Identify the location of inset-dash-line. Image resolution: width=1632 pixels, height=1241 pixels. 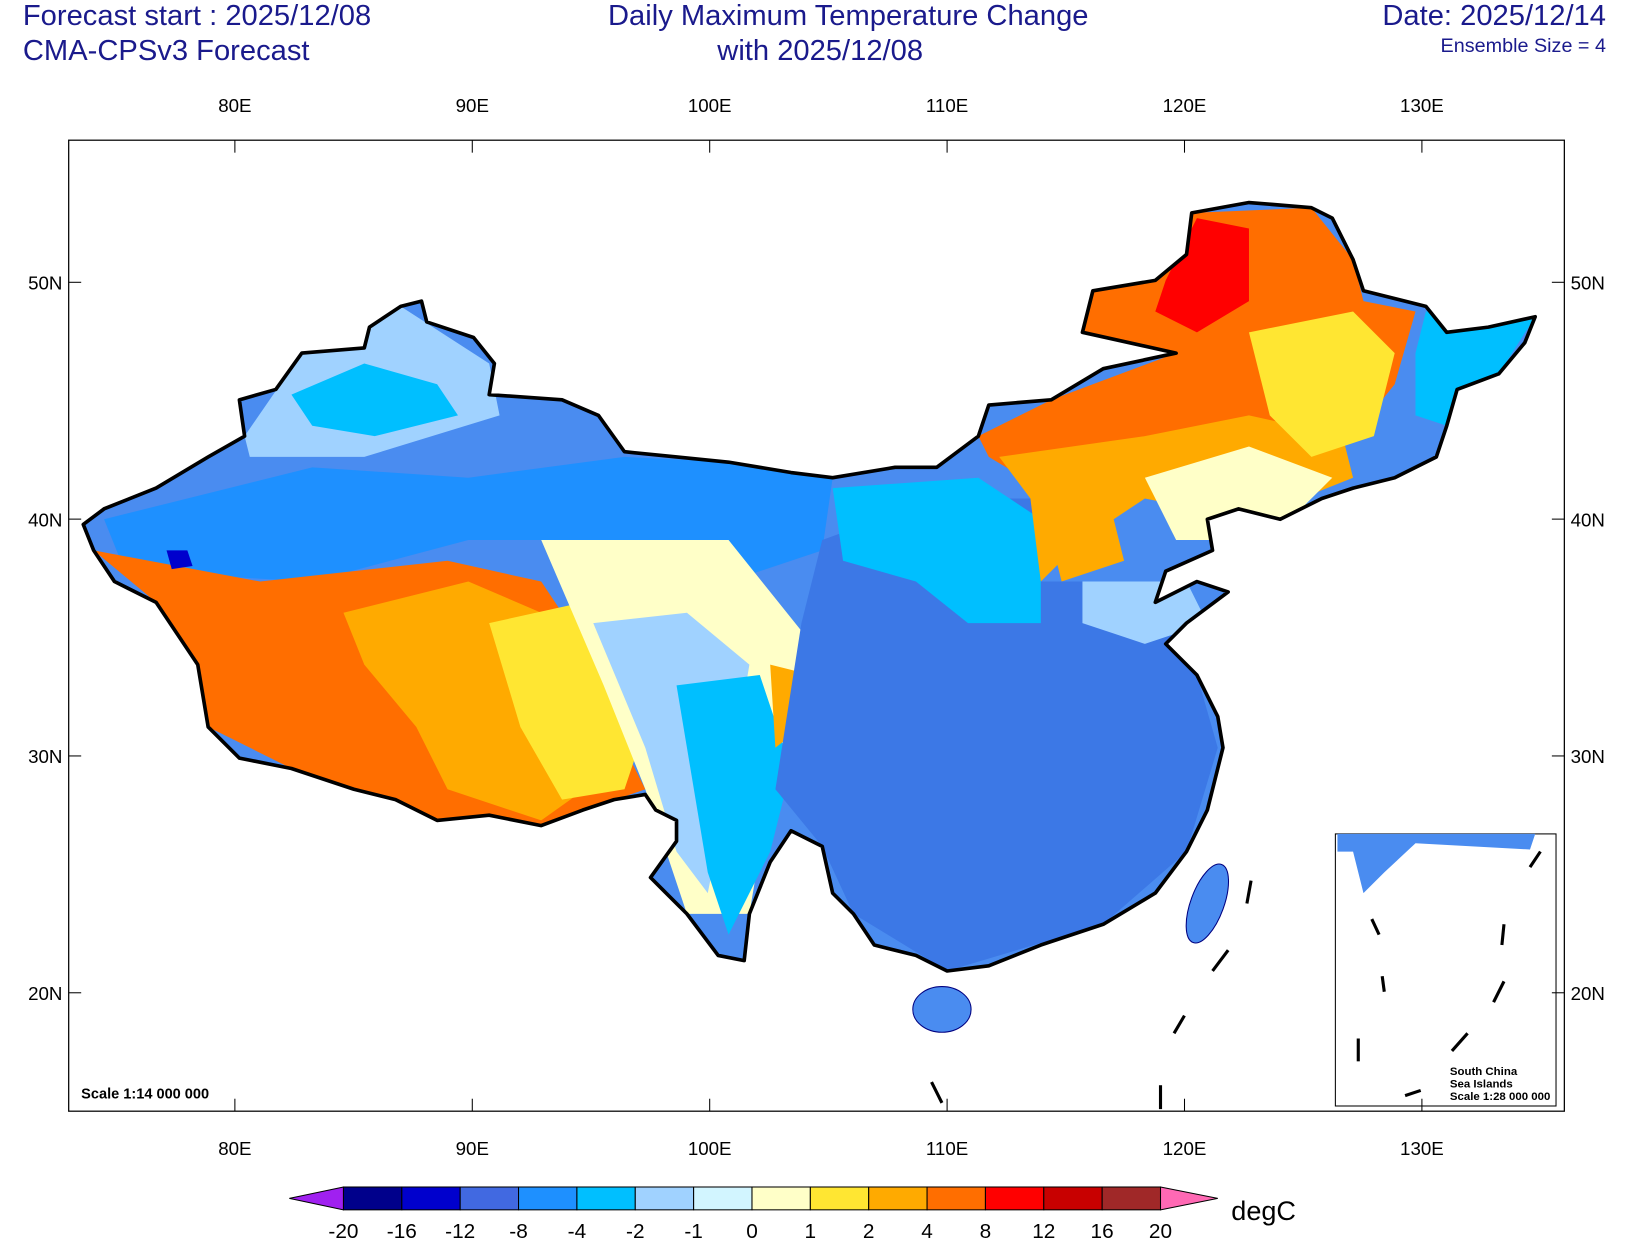
(1449, 974).